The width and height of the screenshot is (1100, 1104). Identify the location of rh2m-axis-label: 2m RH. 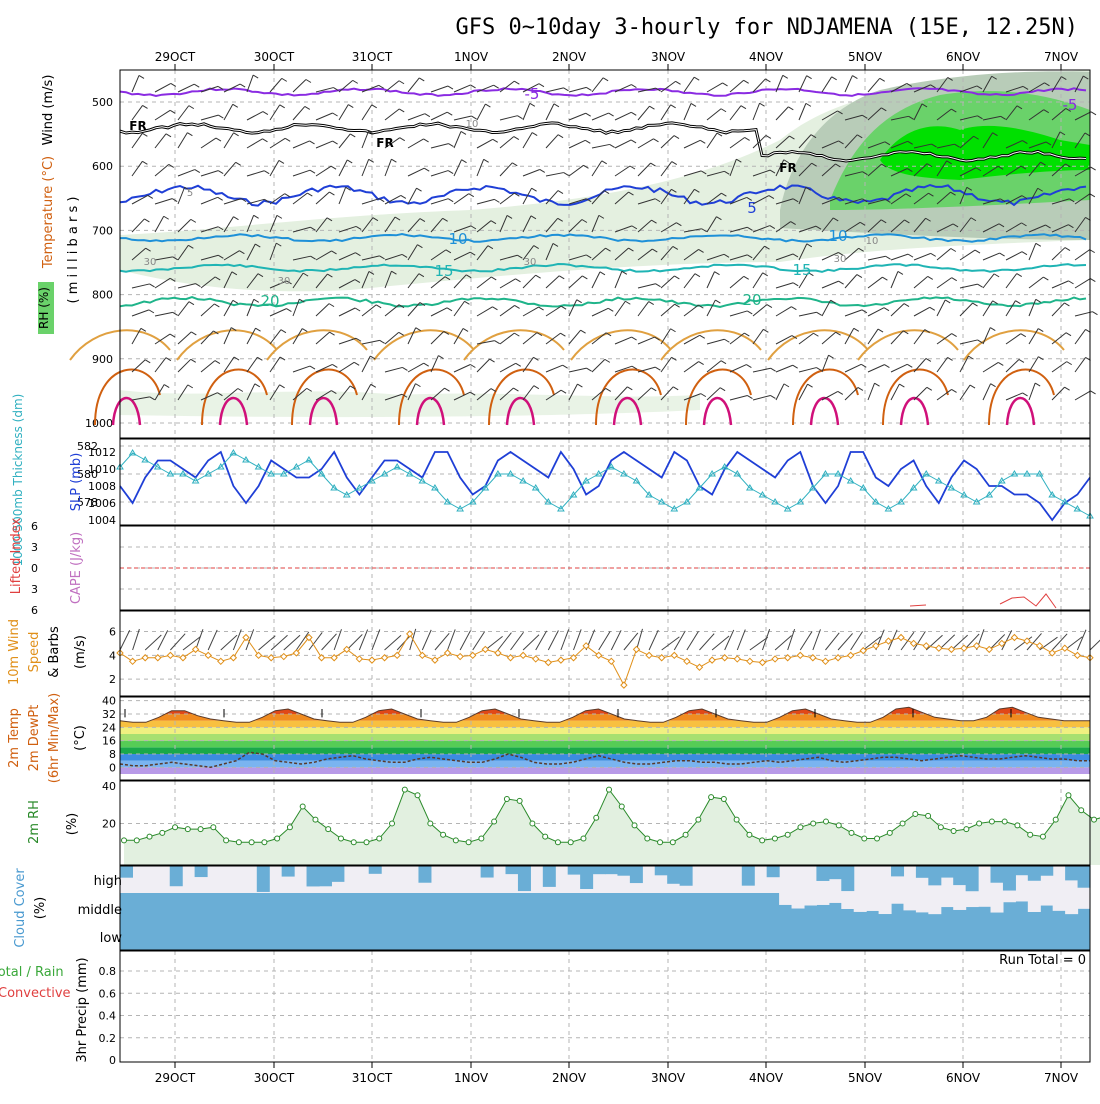
(34, 822).